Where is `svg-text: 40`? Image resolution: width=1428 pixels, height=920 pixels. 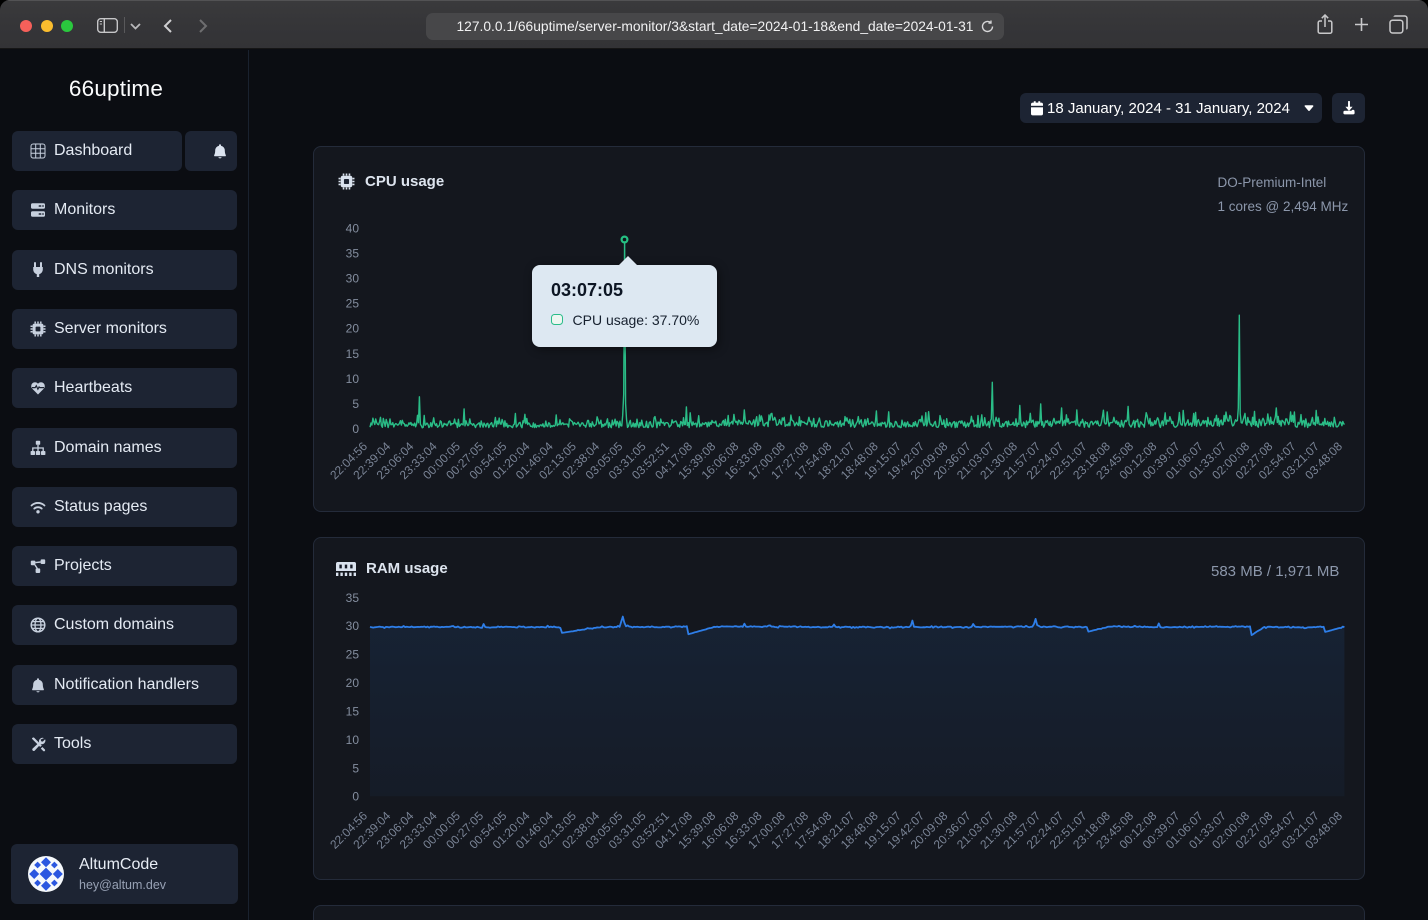 svg-text: 40 is located at coordinates (353, 229).